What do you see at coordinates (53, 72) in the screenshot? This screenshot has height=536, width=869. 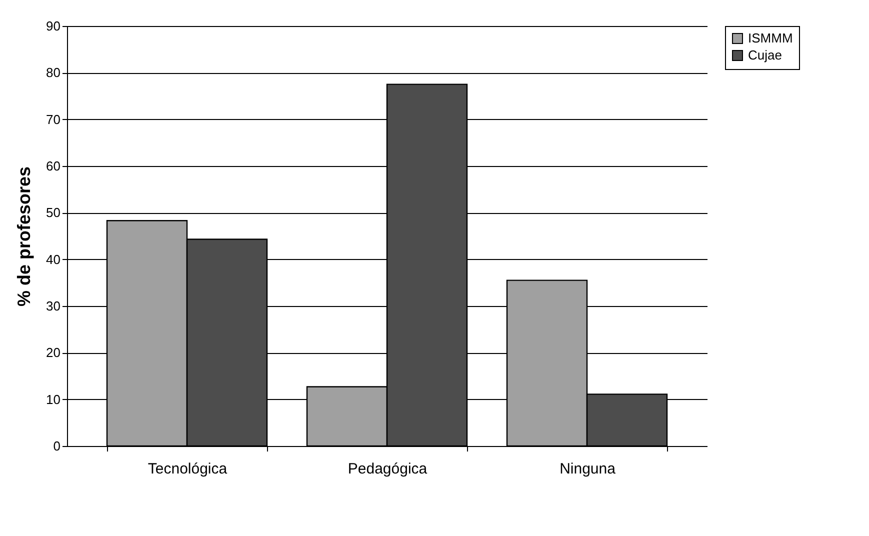 I see `y-tick-label: 80` at bounding box center [53, 72].